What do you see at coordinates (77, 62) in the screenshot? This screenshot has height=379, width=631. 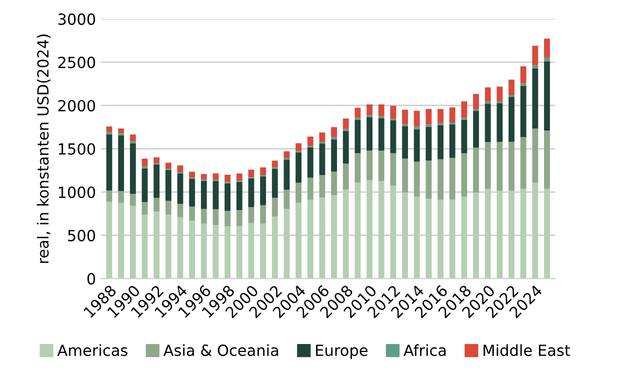 I see `y-tick-label: 2500` at bounding box center [77, 62].